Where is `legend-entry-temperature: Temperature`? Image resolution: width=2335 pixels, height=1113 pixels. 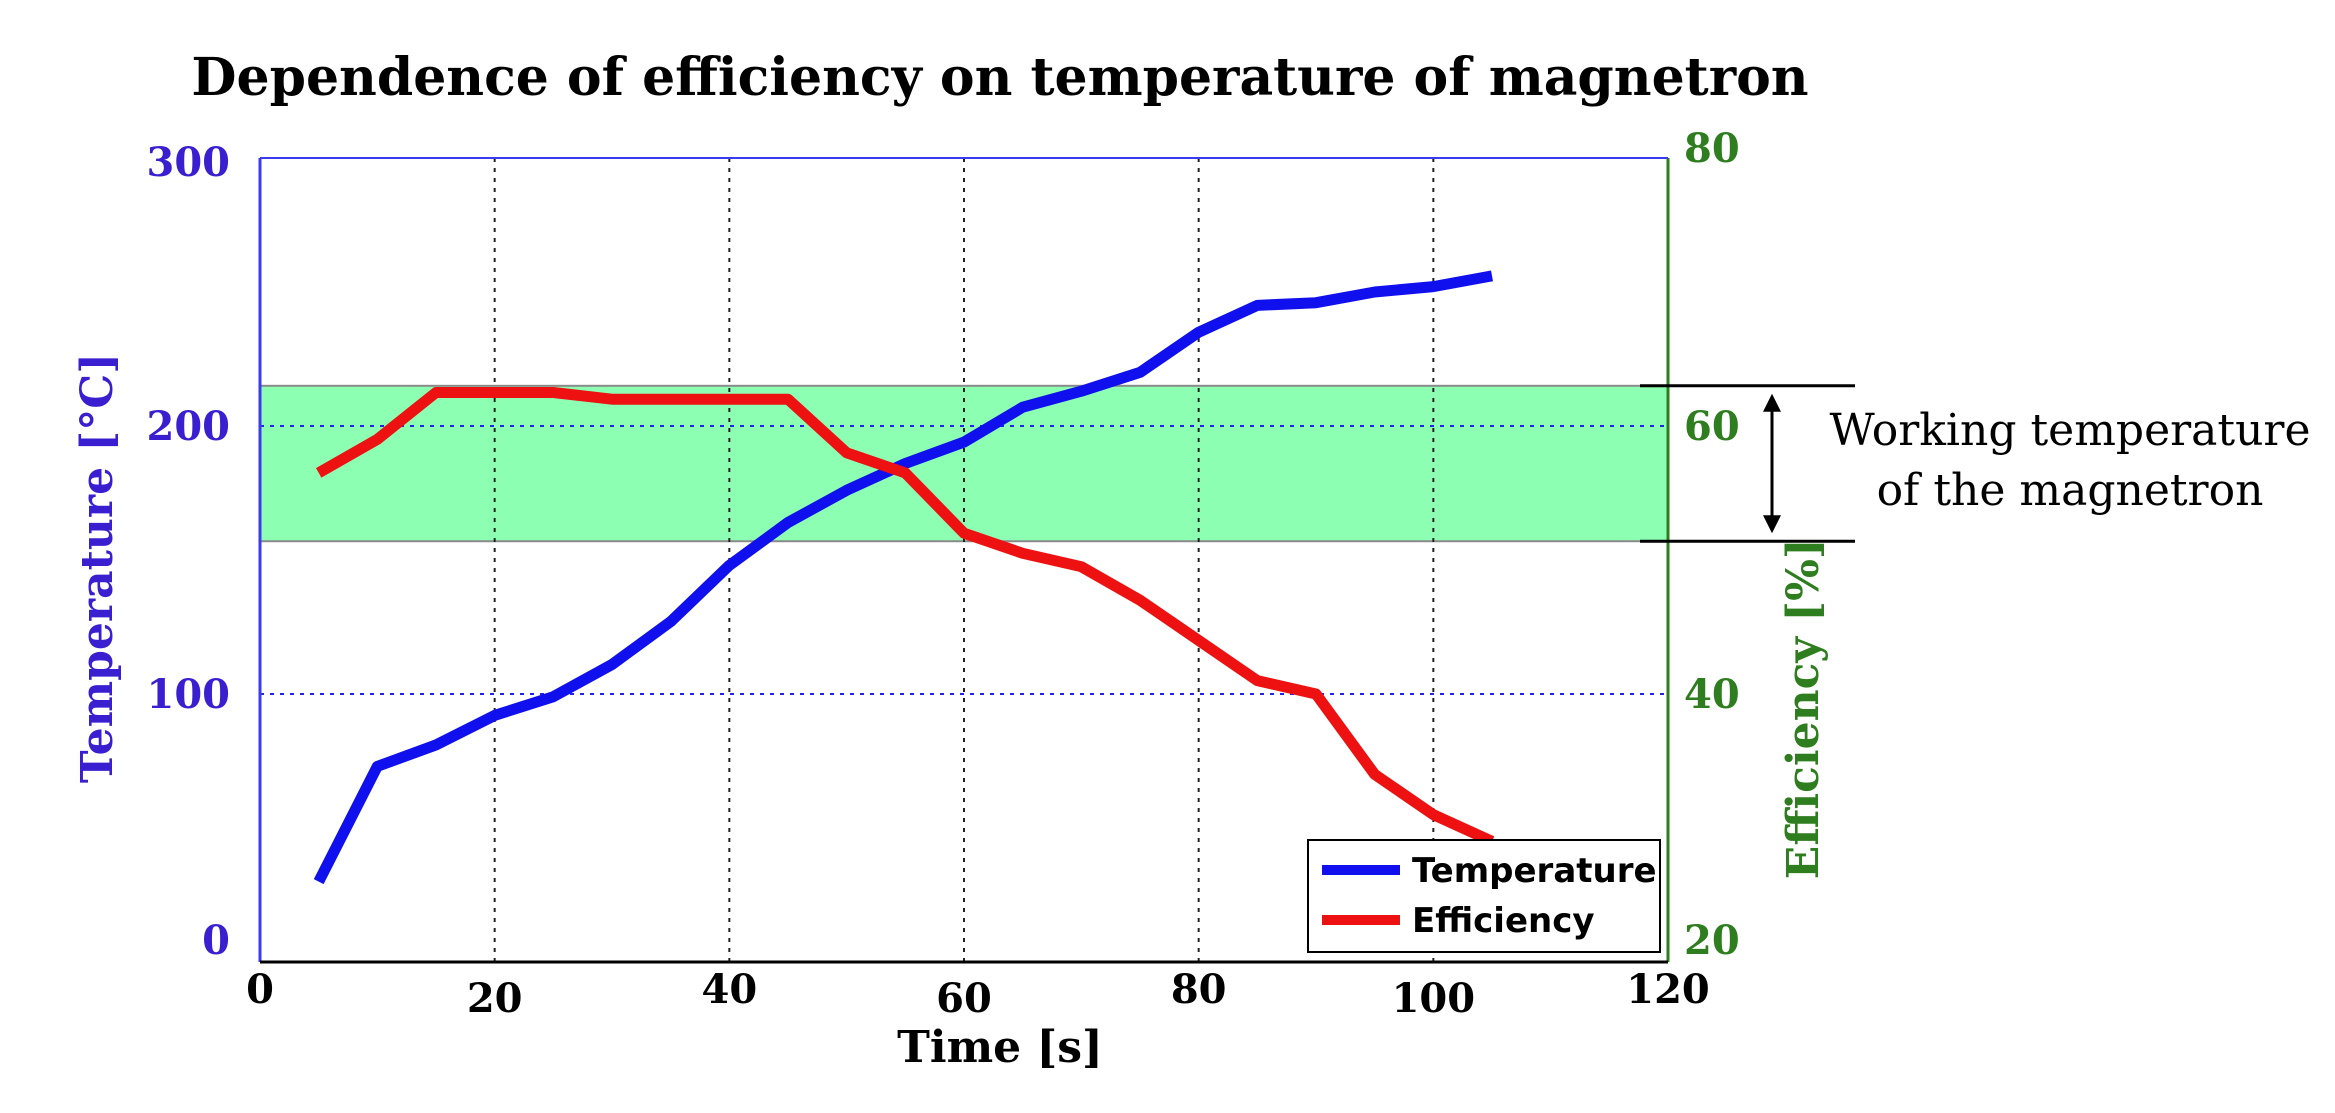 legend-entry-temperature: Temperature is located at coordinates (1534, 871).